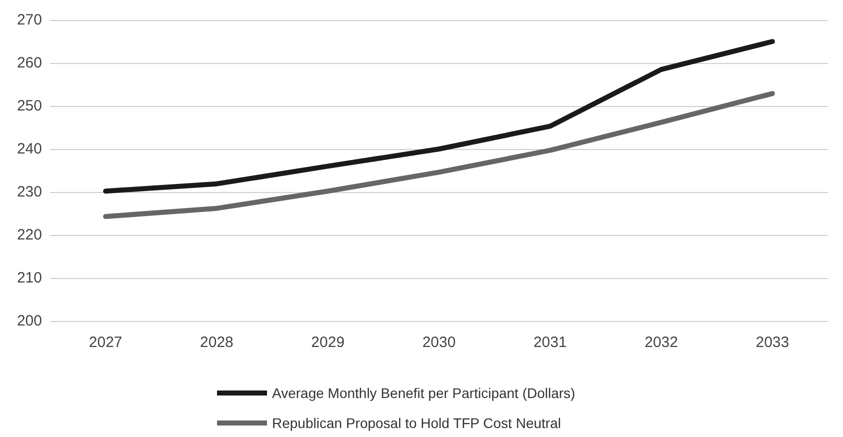  Describe the element at coordinates (29, 321) in the screenshot. I see `y-tick-label: 200` at that location.